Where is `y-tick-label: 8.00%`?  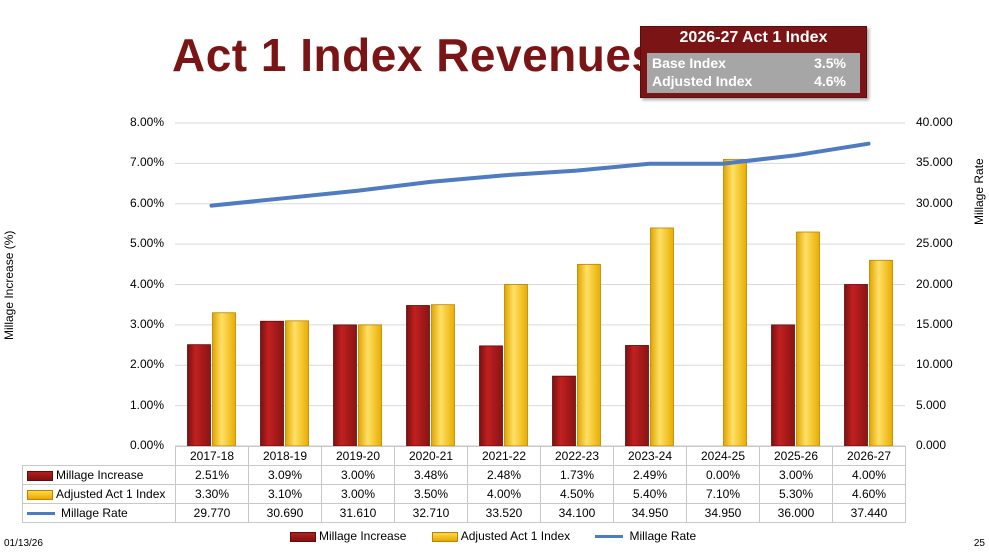 y-tick-label: 8.00% is located at coordinates (146, 122).